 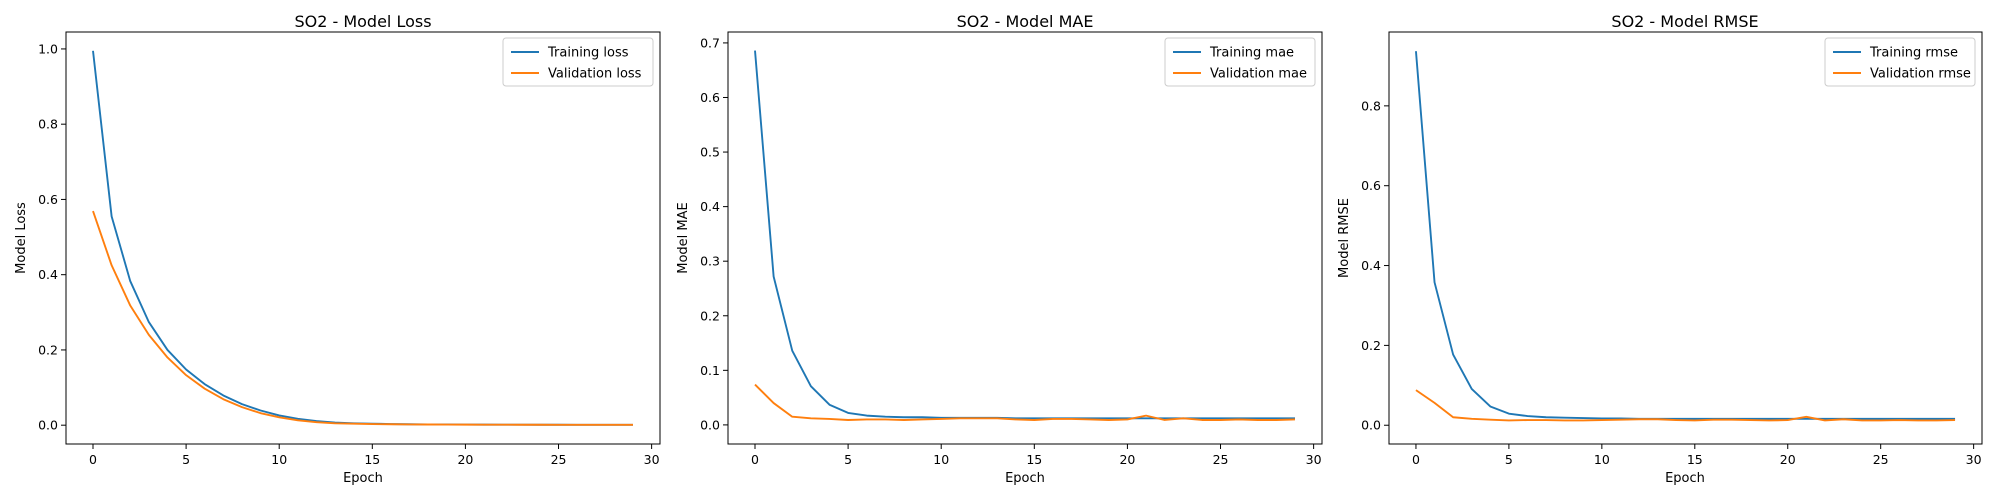 What do you see at coordinates (21, 238) in the screenshot?
I see `y-axis-label: Model Loss` at bounding box center [21, 238].